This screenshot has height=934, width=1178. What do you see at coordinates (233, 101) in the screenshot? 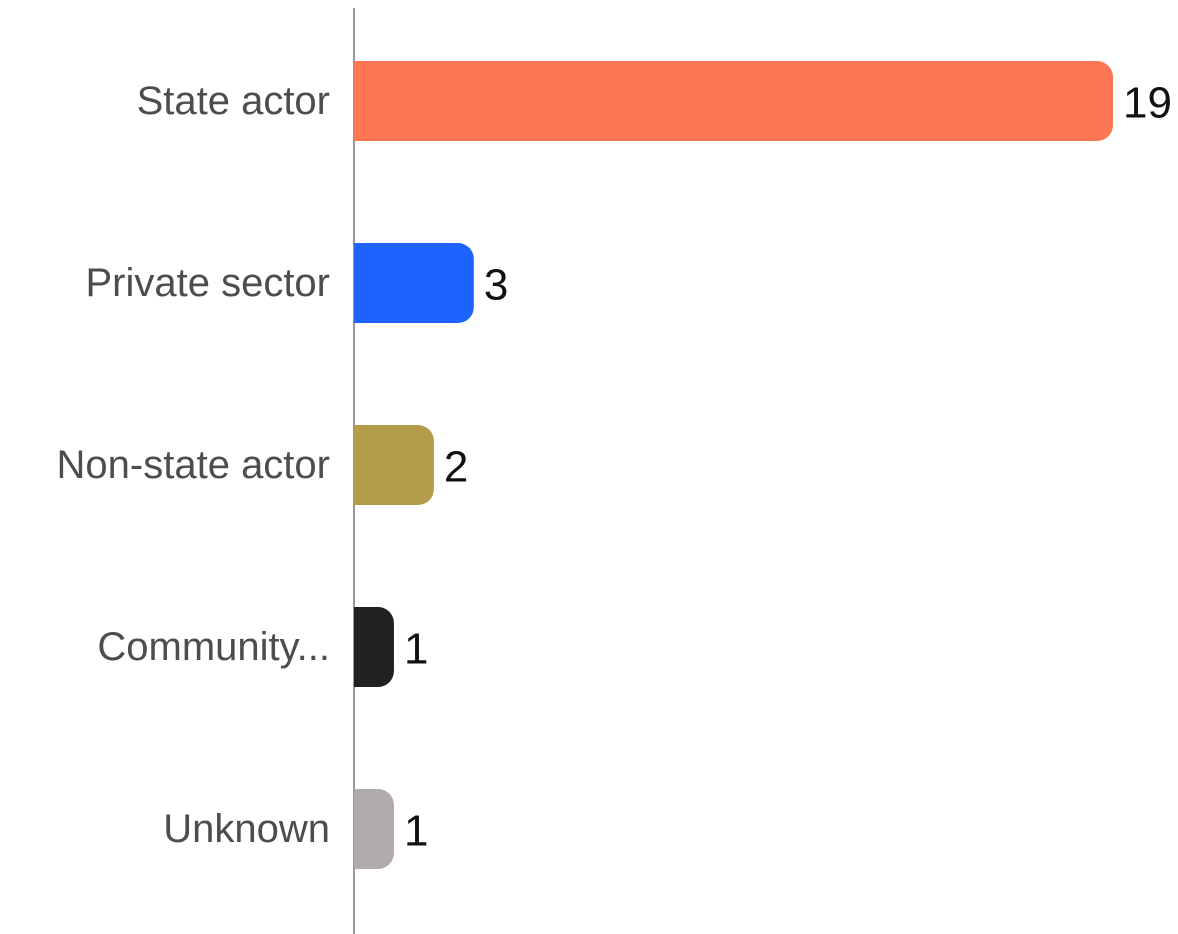
I see `category-label: State actor` at bounding box center [233, 101].